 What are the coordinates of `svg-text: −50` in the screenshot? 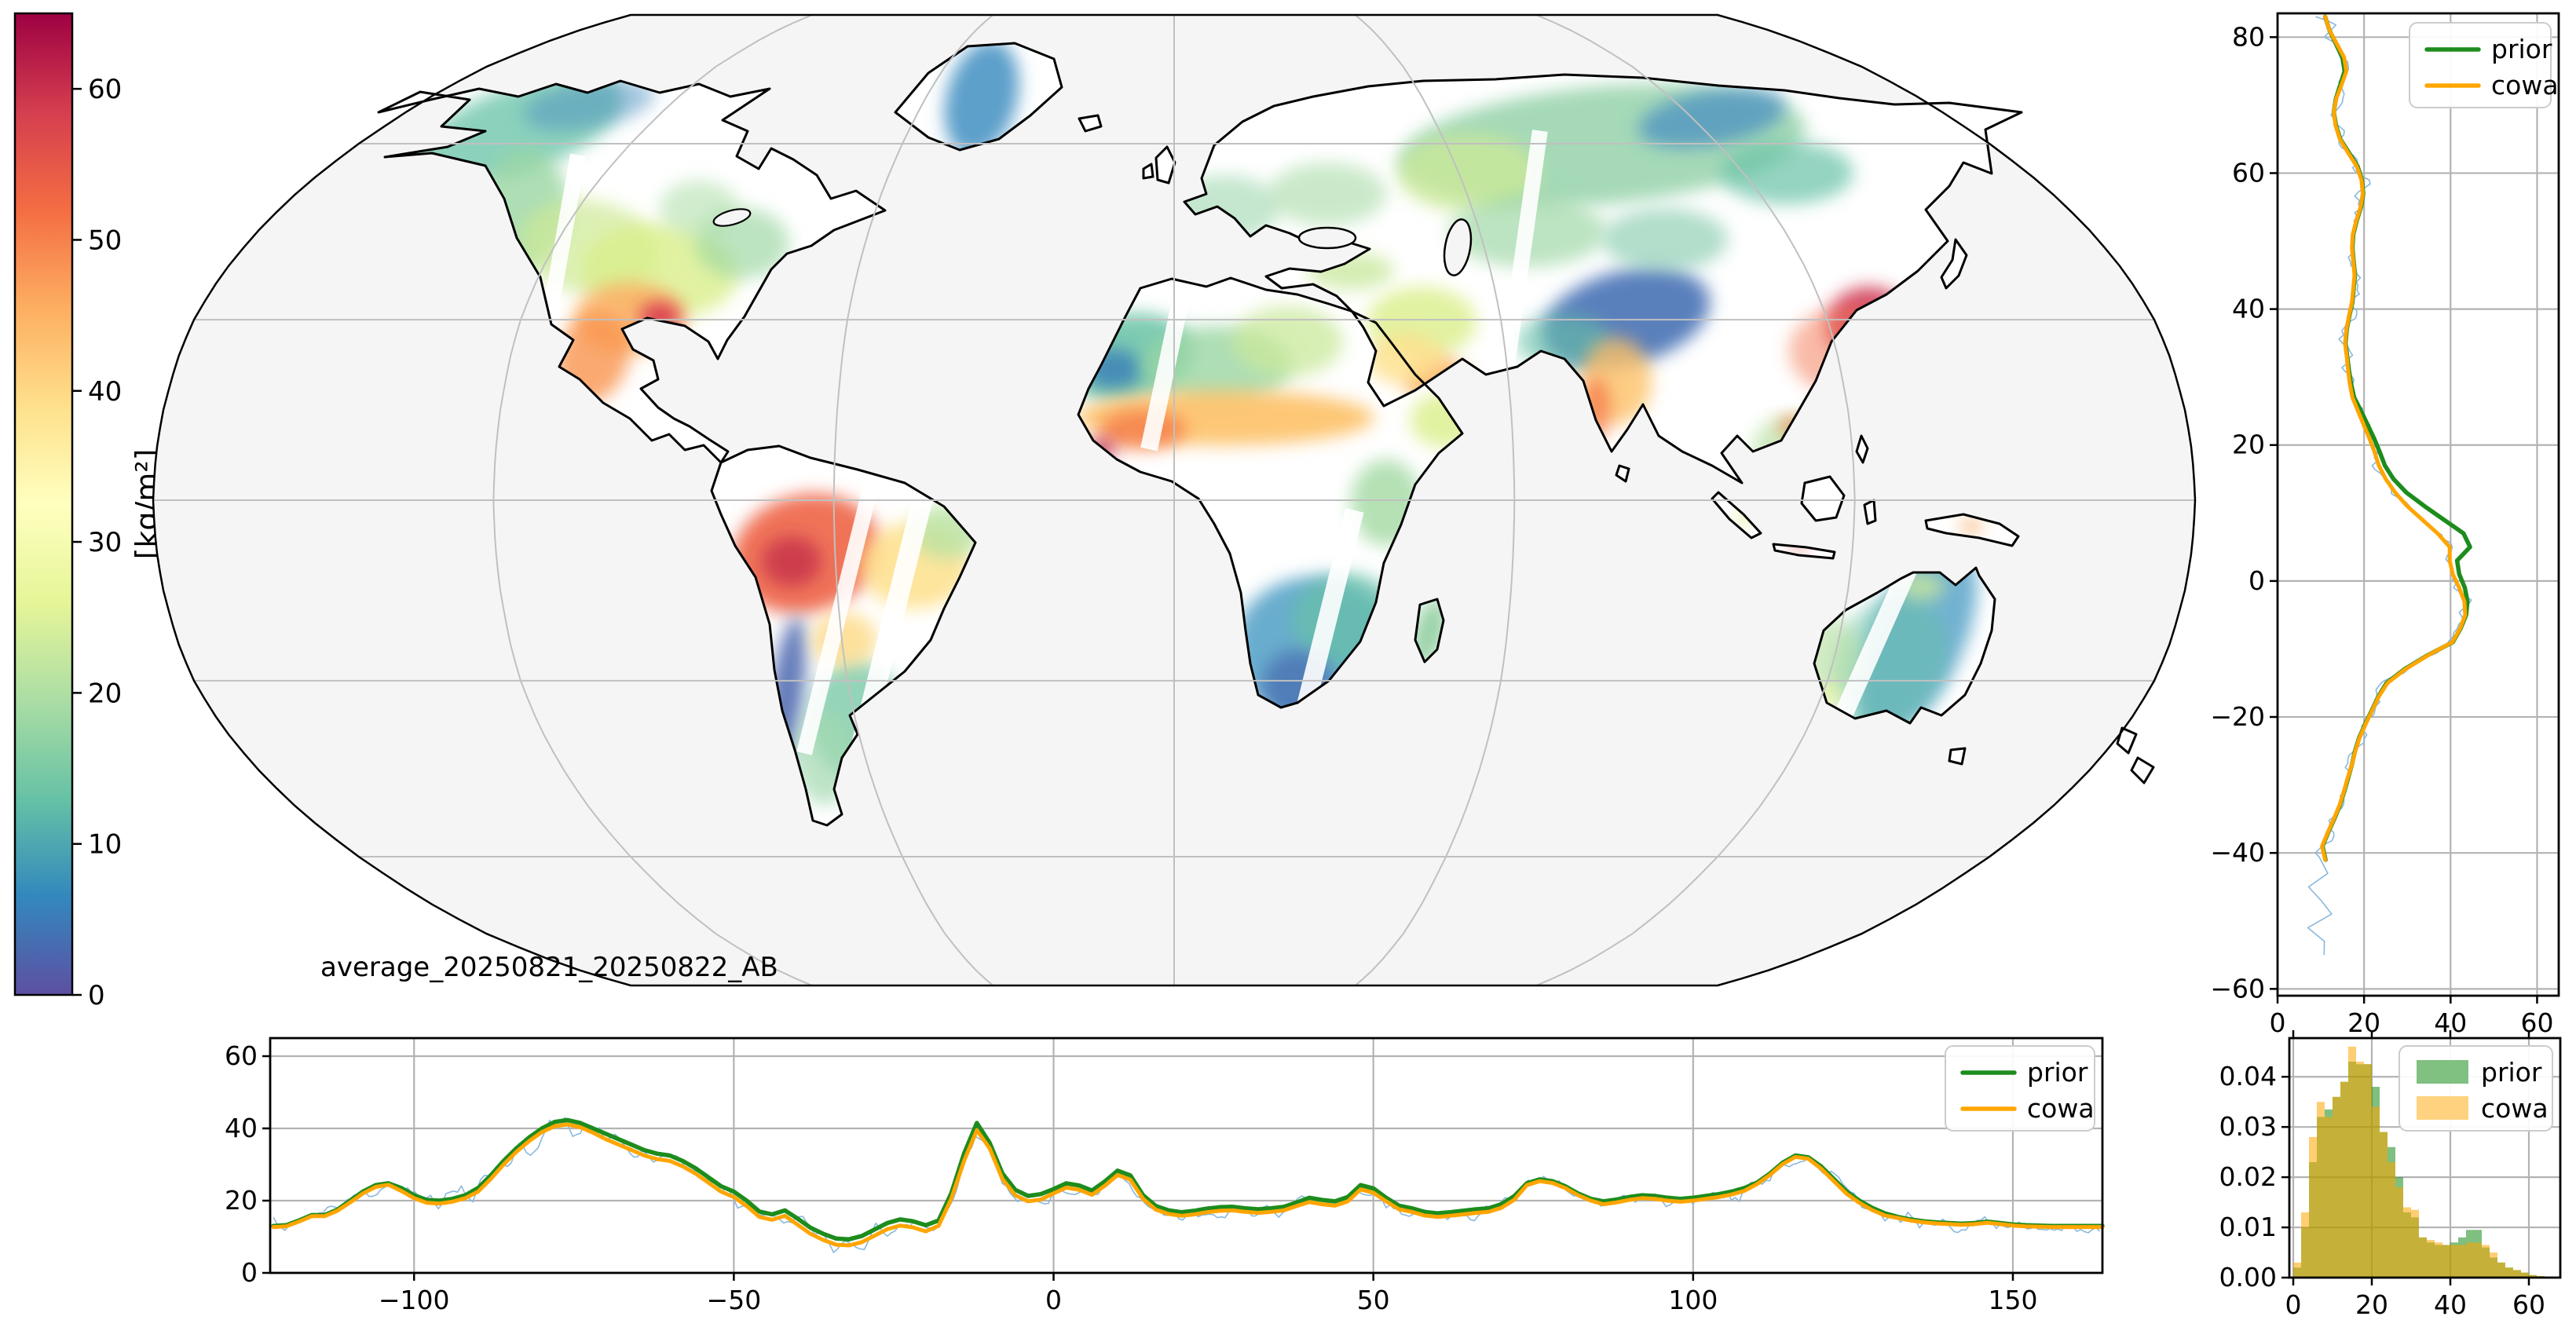 It's located at (735, 1300).